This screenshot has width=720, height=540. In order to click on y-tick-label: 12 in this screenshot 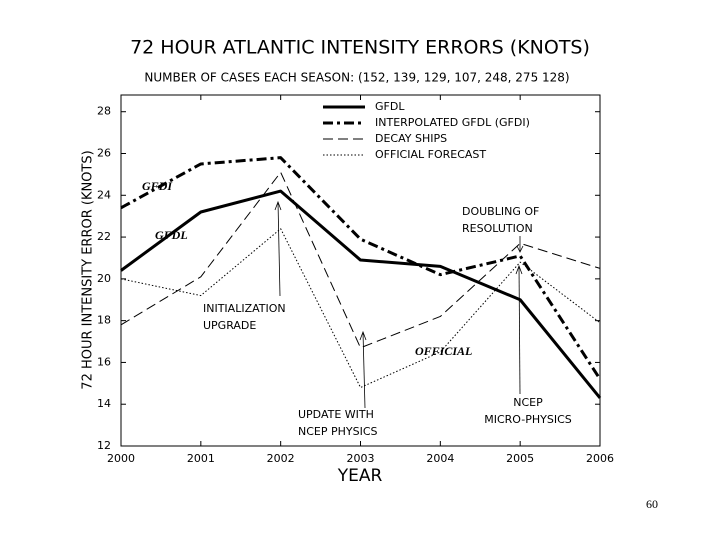, I will do `click(104, 445)`.